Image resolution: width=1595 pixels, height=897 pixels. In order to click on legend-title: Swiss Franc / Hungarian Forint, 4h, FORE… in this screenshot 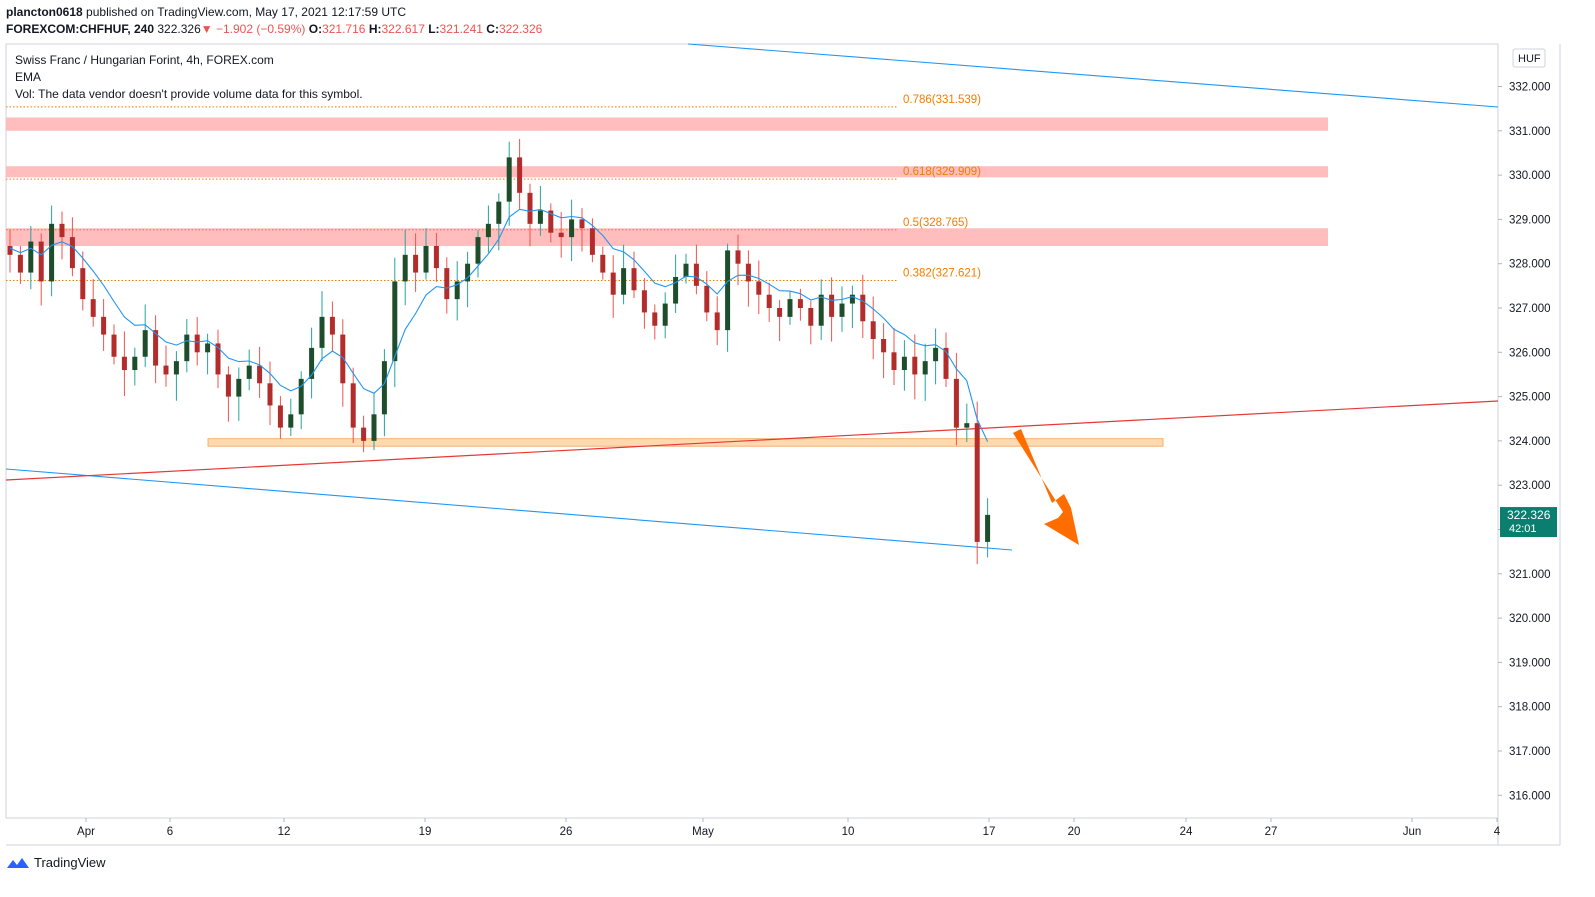, I will do `click(144, 60)`.